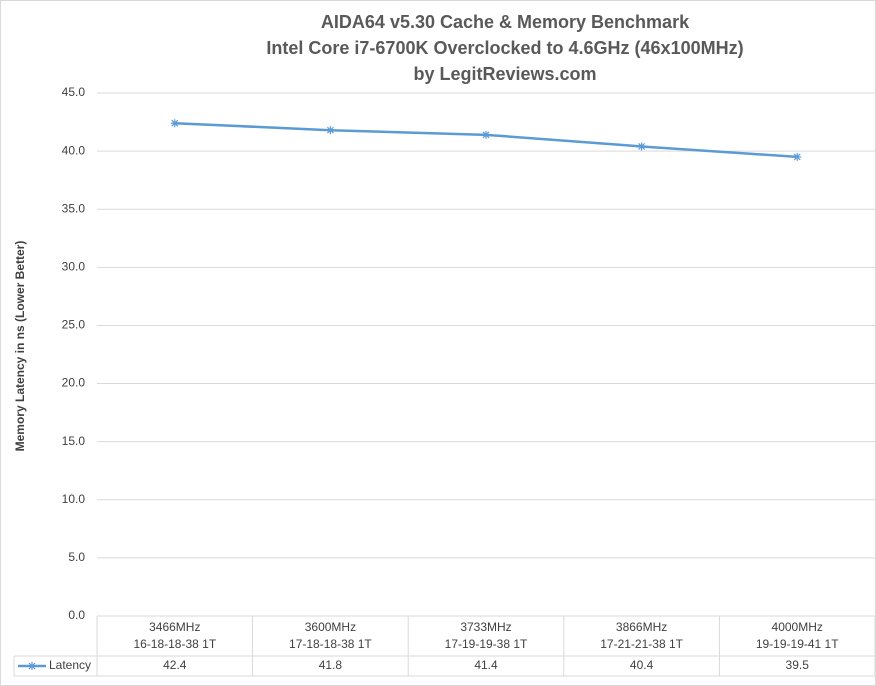 The image size is (876, 686). Describe the element at coordinates (504, 74) in the screenshot. I see `chart-subtitle: by LegitReviews.com` at that location.